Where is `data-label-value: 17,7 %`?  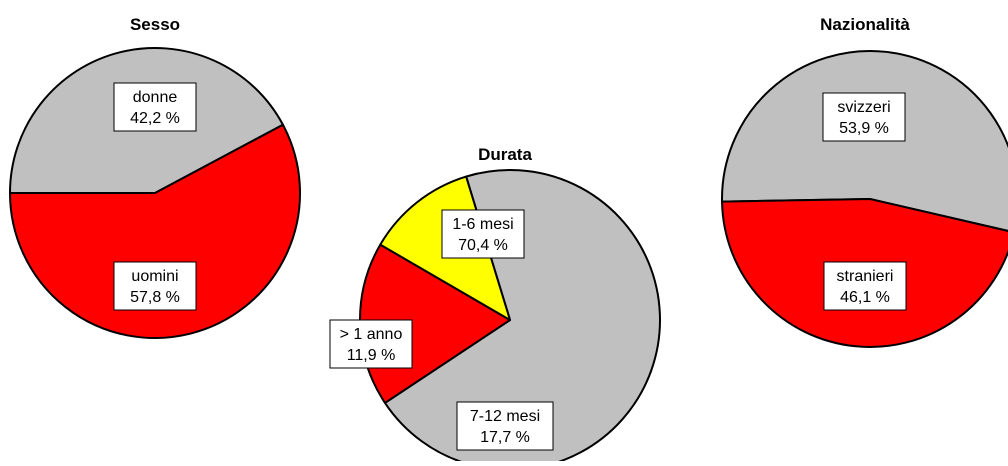 data-label-value: 17,7 % is located at coordinates (505, 437).